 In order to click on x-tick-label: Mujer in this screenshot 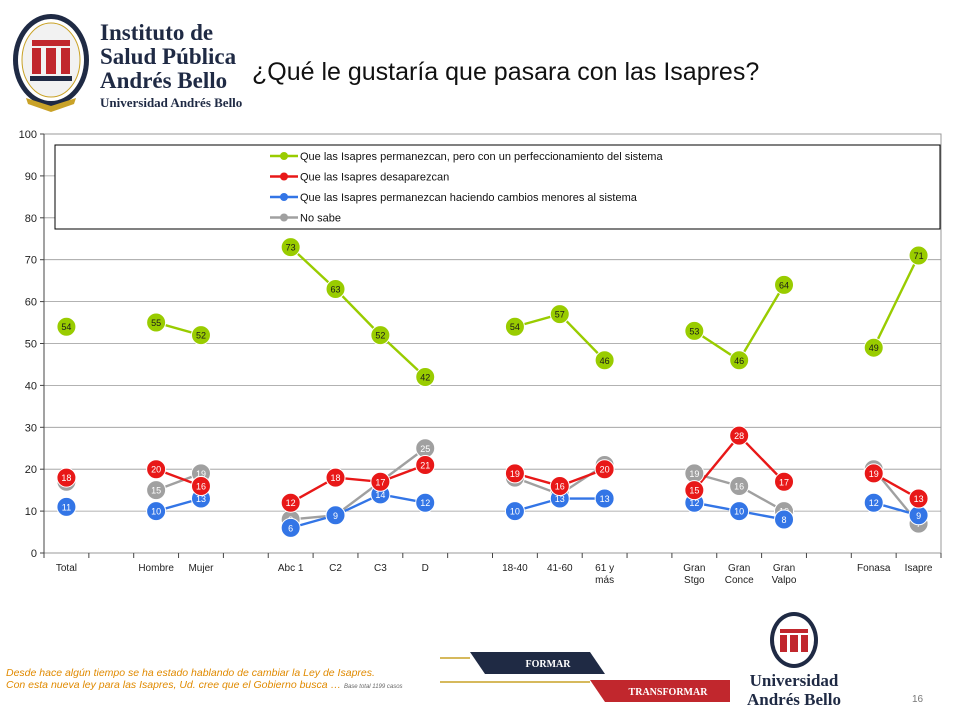, I will do `click(201, 568)`.